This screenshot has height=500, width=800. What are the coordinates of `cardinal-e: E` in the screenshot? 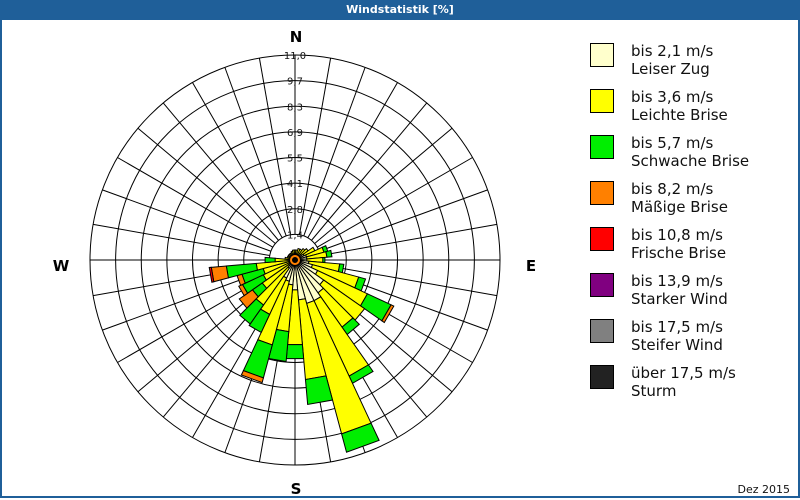 It's located at (531, 266).